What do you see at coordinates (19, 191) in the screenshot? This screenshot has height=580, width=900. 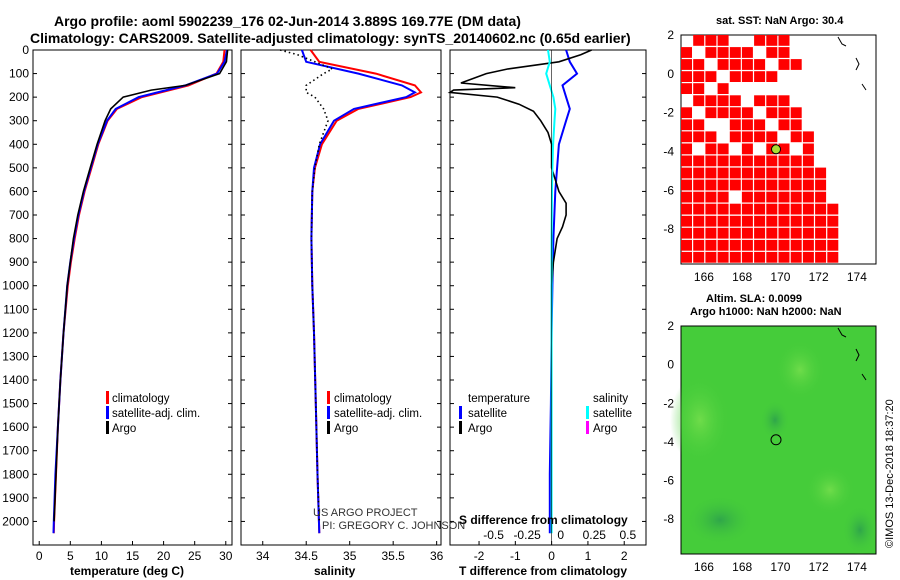 I see `depth-tick-label: 600` at bounding box center [19, 191].